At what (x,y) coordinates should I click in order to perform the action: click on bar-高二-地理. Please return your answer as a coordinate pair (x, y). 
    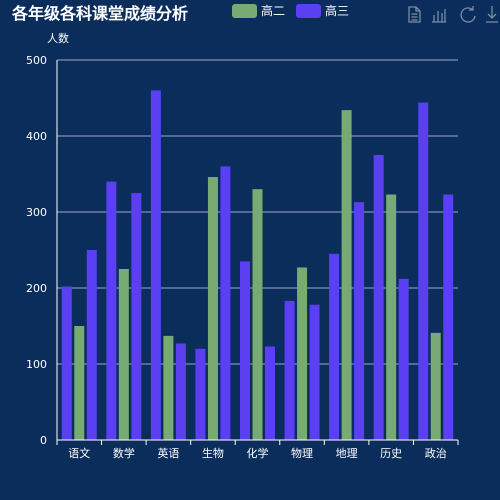
    Looking at the image, I should click on (346, 275).